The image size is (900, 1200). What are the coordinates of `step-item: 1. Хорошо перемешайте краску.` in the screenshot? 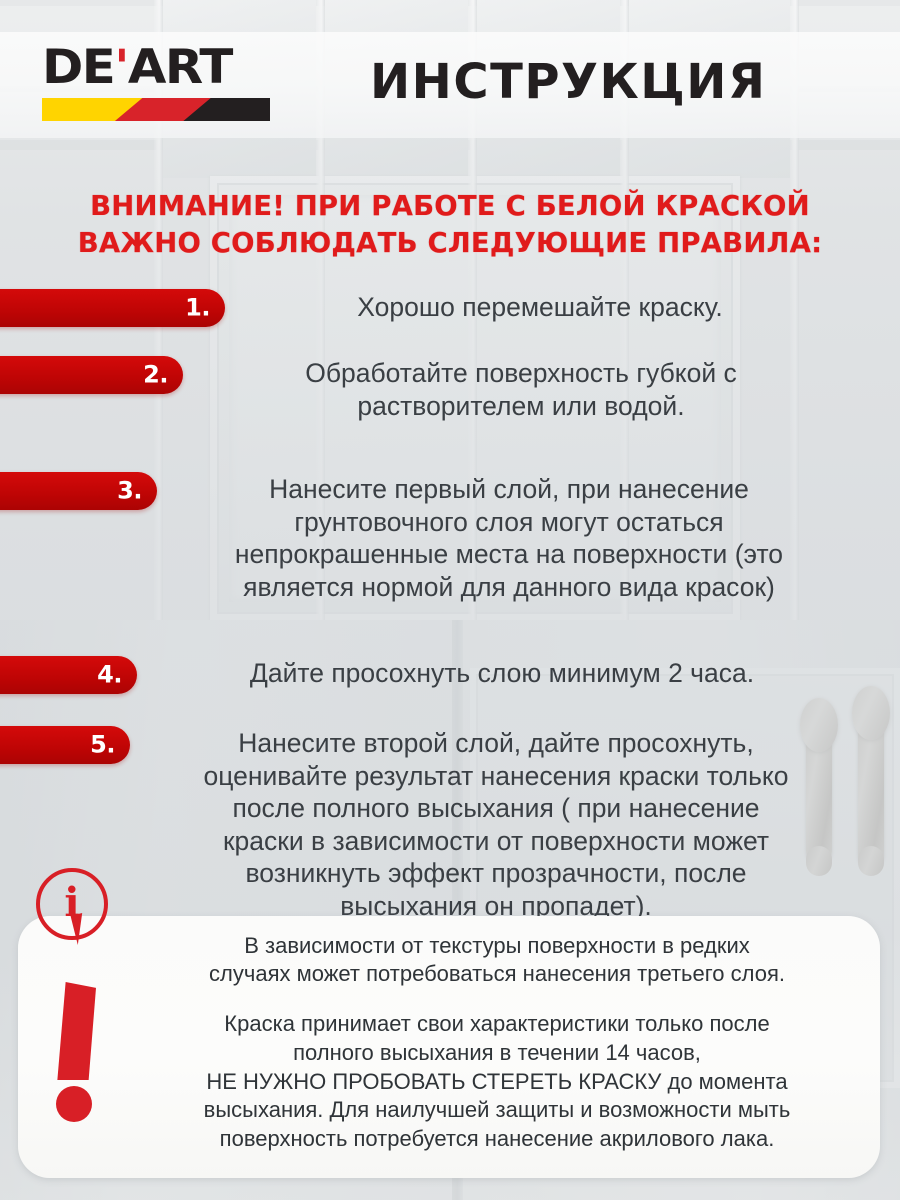 It's located at (450, 310).